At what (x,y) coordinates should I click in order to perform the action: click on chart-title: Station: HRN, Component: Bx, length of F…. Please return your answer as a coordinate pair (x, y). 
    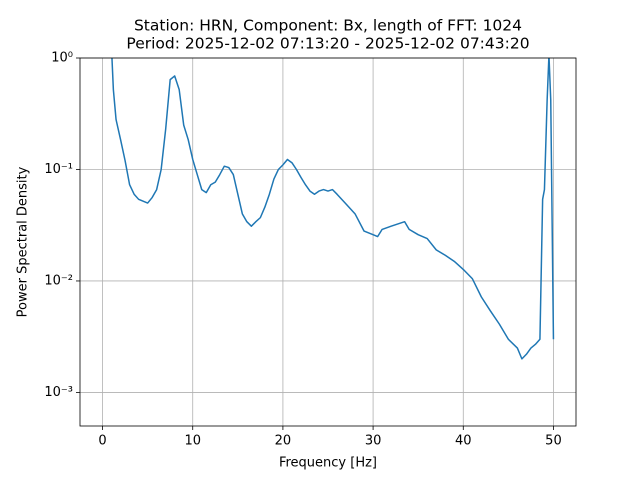
    Looking at the image, I should click on (328, 26).